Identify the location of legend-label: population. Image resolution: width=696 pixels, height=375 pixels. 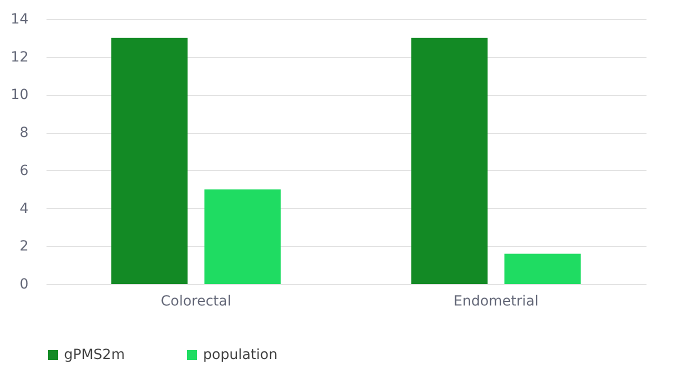
(240, 355).